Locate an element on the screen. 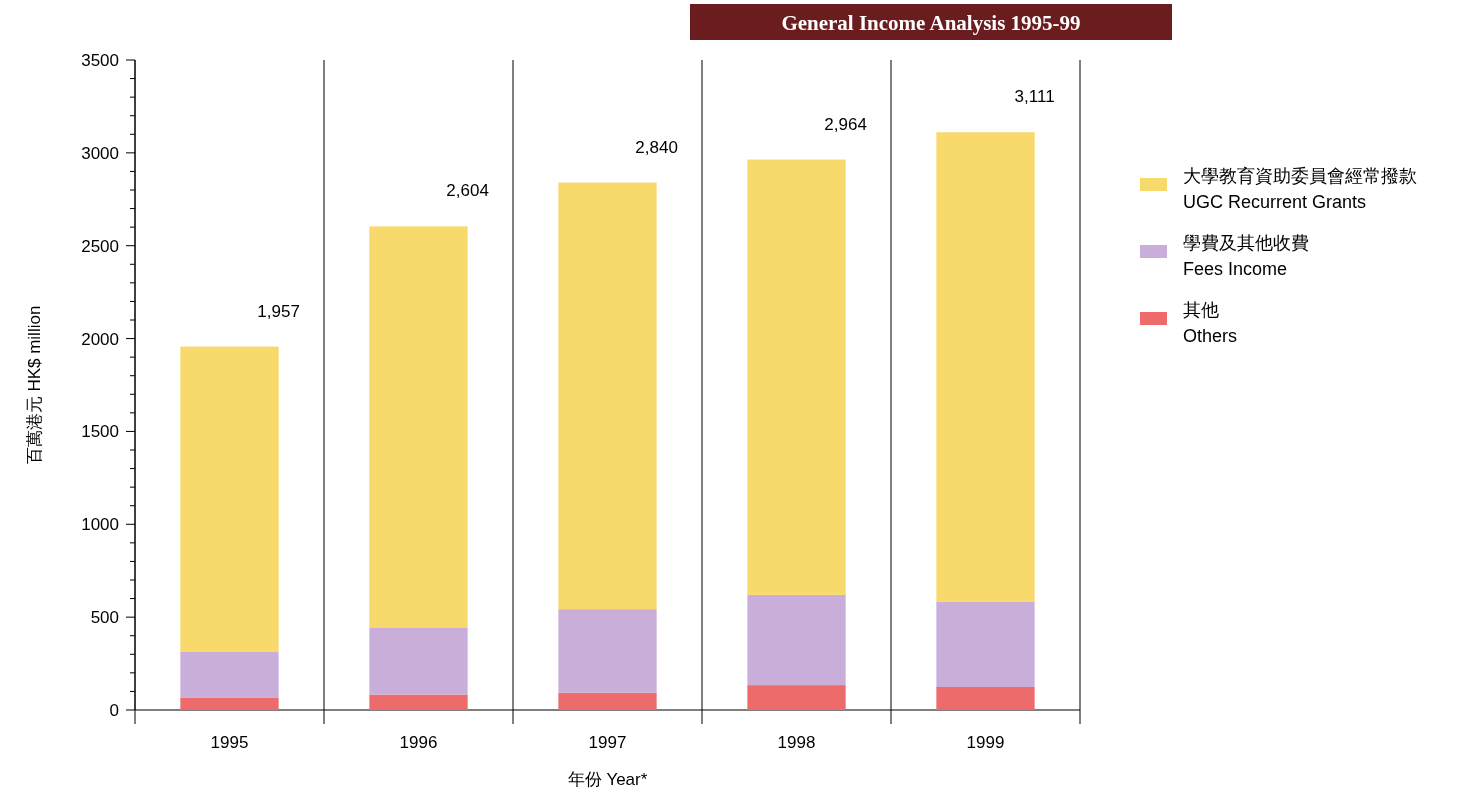 The width and height of the screenshot is (1458, 792). y-tick-label: 1000 is located at coordinates (100, 525).